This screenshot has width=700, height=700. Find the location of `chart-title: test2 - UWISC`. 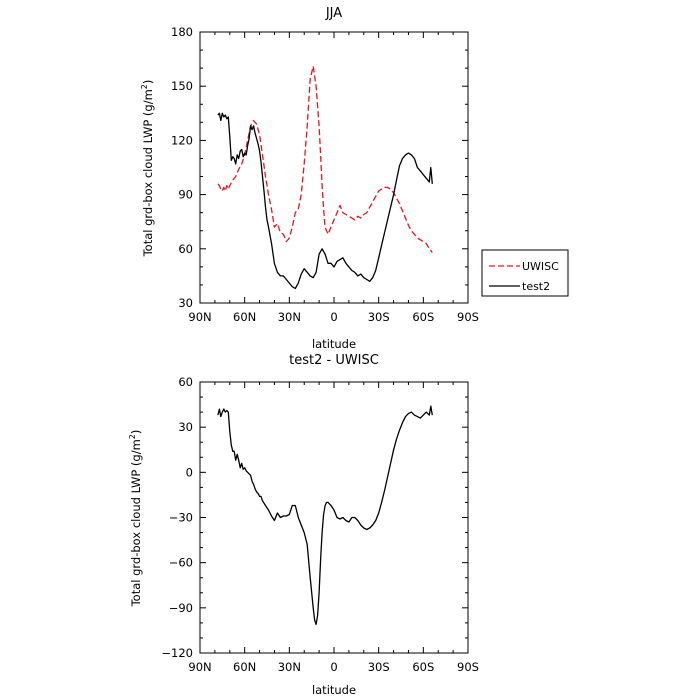

chart-title: test2 - UWISC is located at coordinates (334, 360).